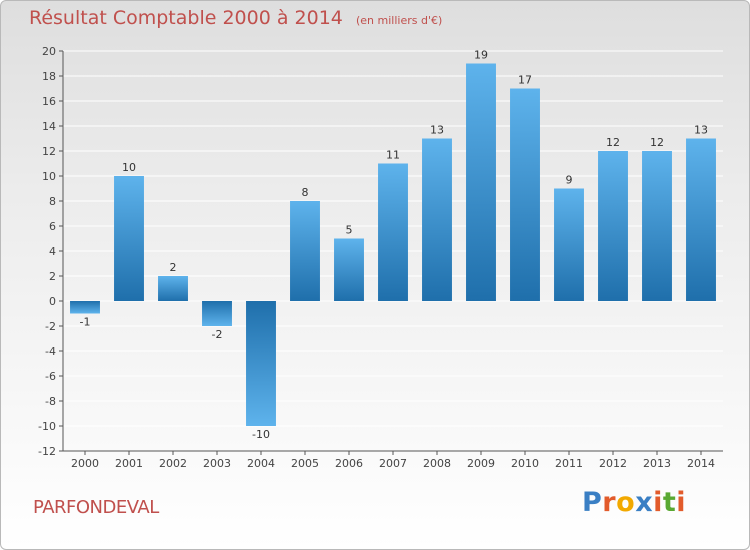 The width and height of the screenshot is (750, 550). What do you see at coordinates (592, 502) in the screenshot?
I see `logo-letter: P` at bounding box center [592, 502].